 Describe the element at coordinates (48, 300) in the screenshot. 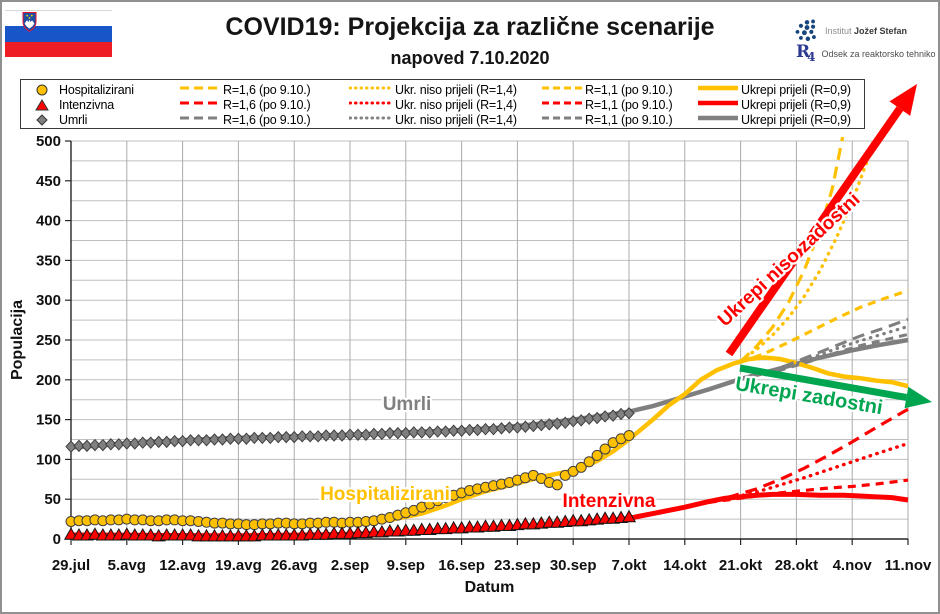

I see `y-tick-label: 300` at that location.